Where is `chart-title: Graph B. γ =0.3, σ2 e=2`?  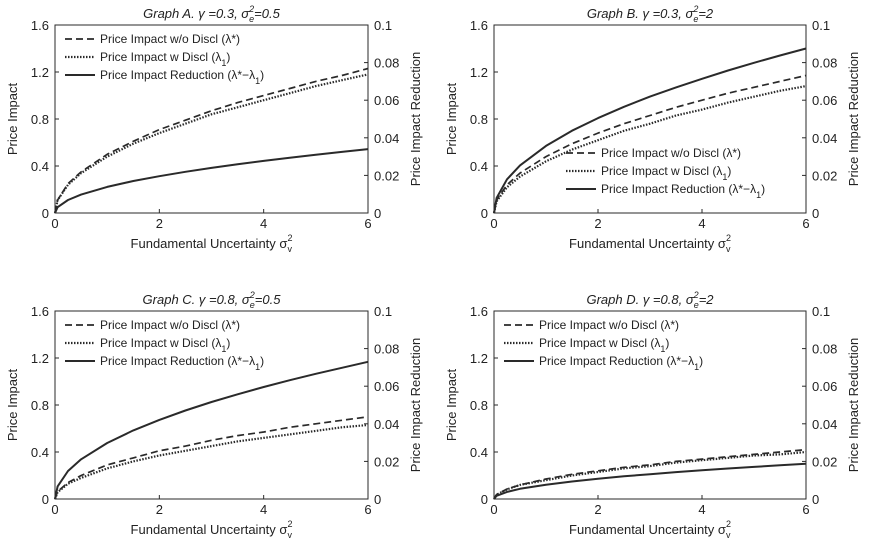 chart-title: Graph B. γ =0.3, σ2 e=2 is located at coordinates (650, 14).